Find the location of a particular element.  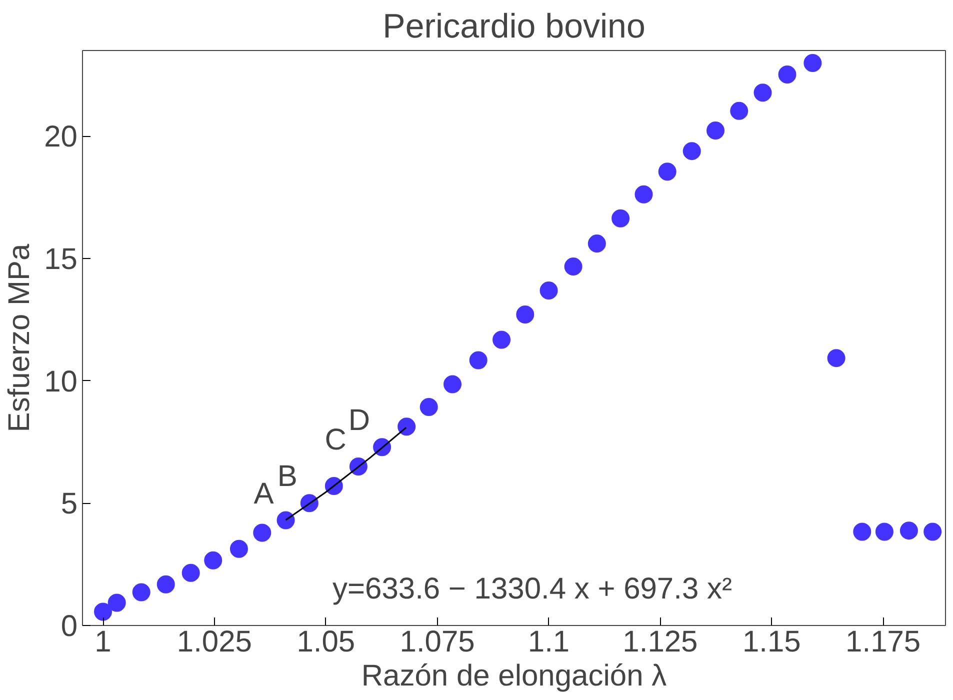

x-tick-label: 1 is located at coordinates (103, 642).